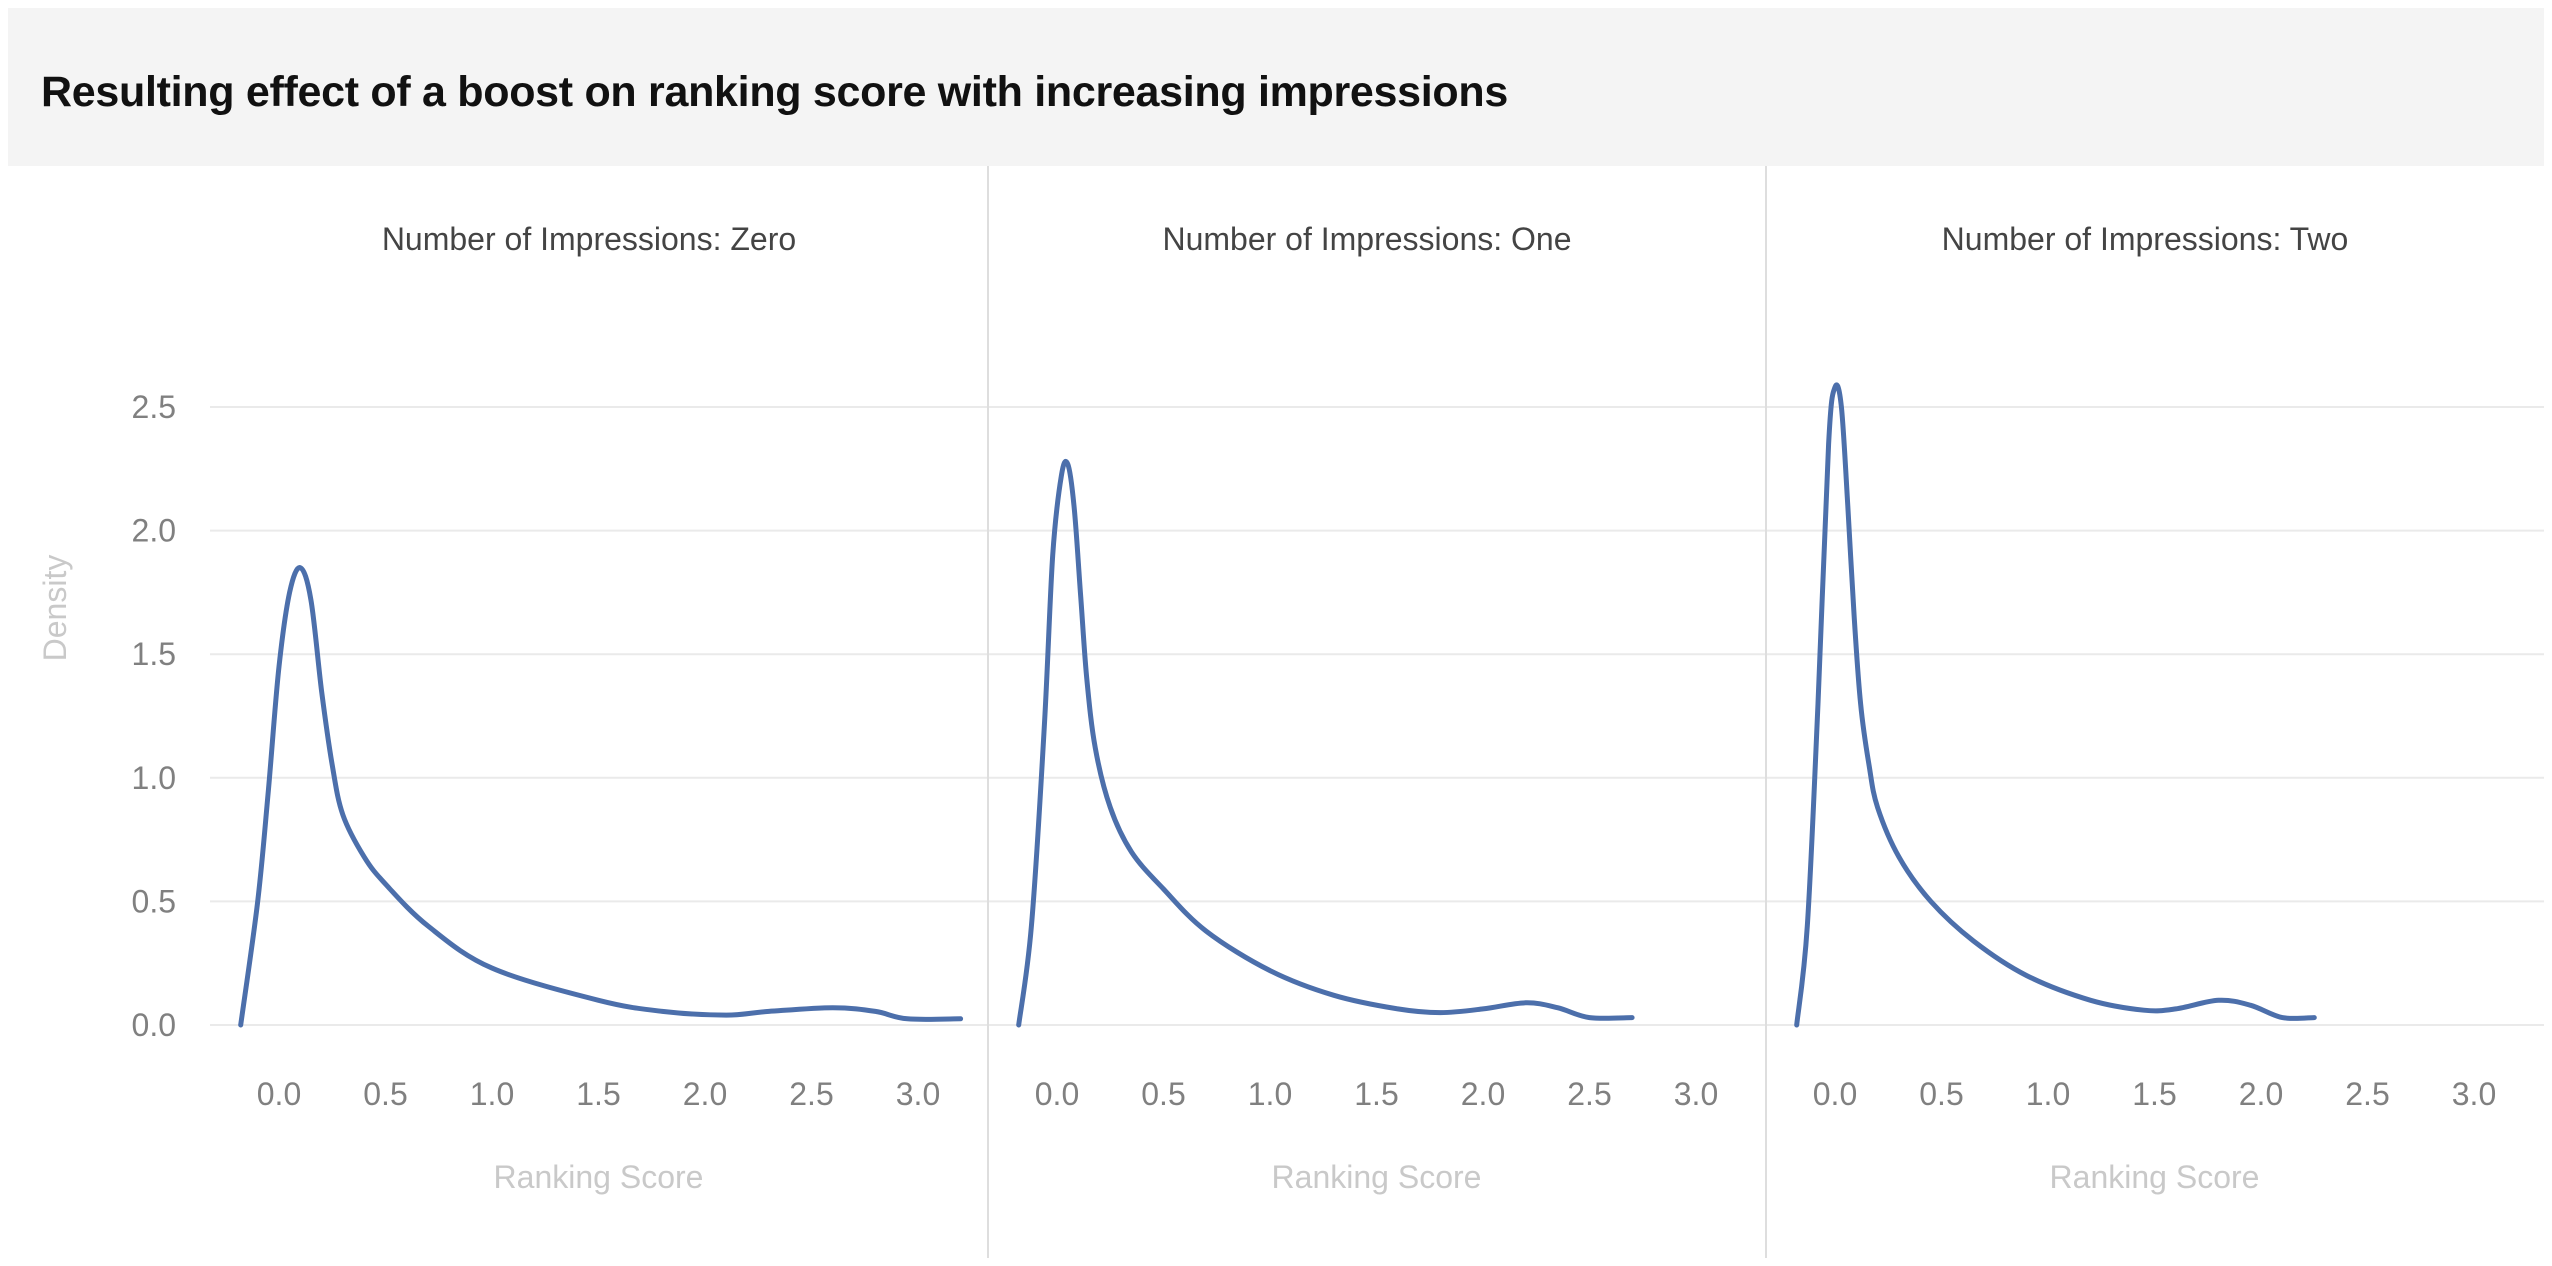  Describe the element at coordinates (589, 239) in the screenshot. I see `facet-title: Number of Impressions: Zero` at that location.